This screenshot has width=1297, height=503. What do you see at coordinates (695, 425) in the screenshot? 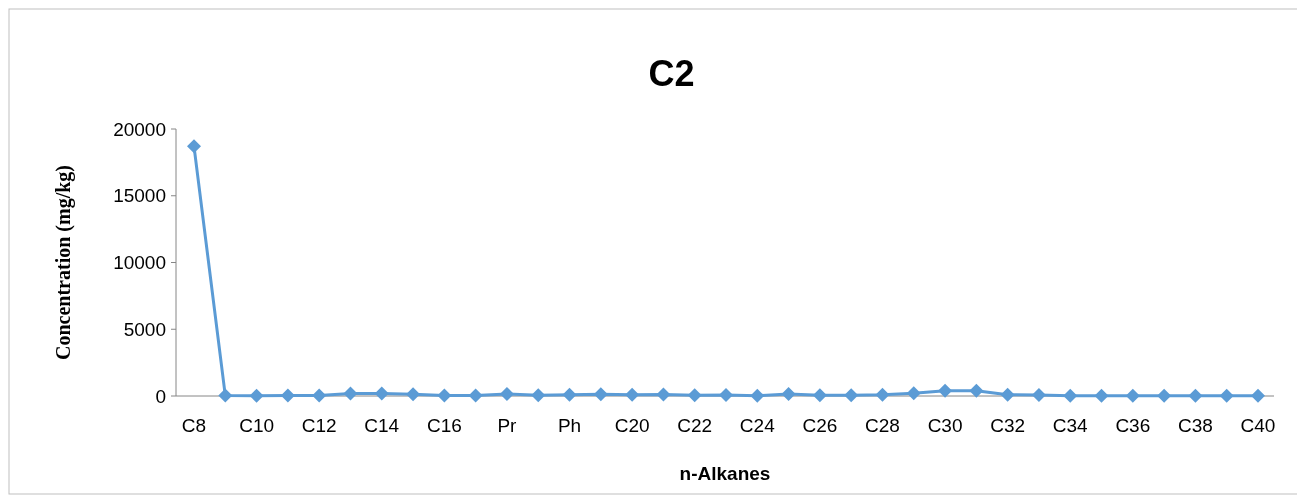
I see `x-tick-label: C22` at bounding box center [695, 425].